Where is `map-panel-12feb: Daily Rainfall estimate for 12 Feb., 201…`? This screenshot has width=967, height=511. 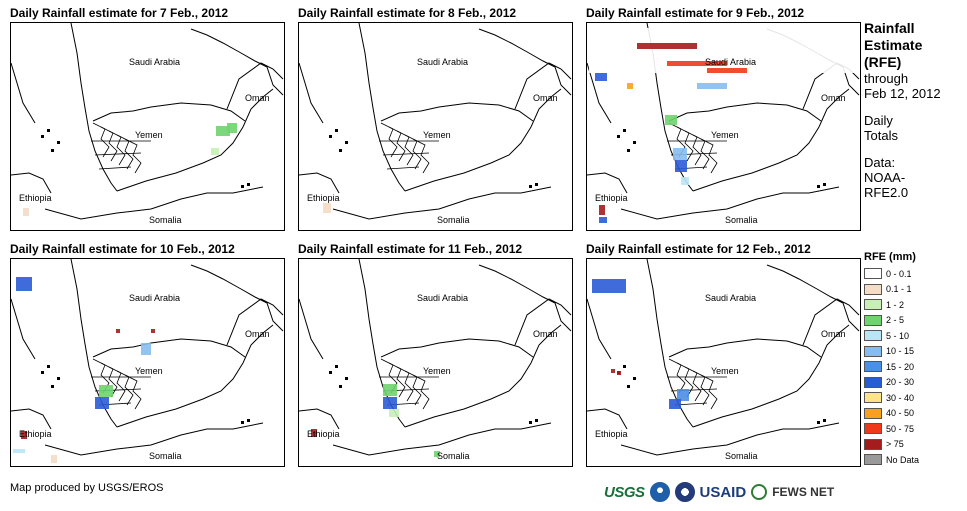 map-panel-12feb: Daily Rainfall estimate for 12 Feb., 201… is located at coordinates (723, 354).